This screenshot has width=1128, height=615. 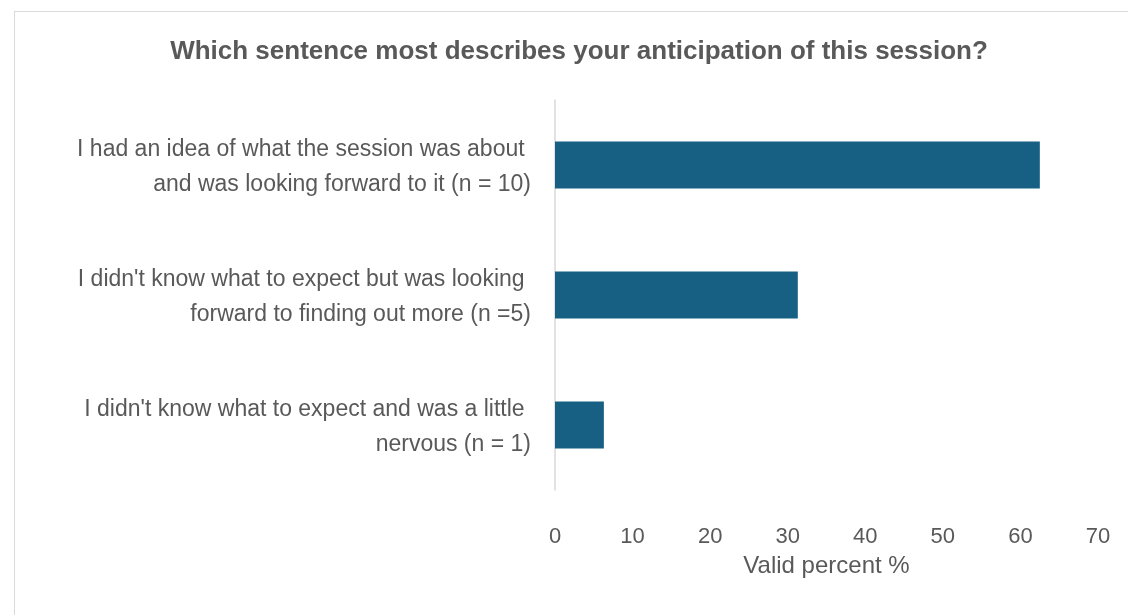 What do you see at coordinates (943, 535) in the screenshot?
I see `x-tick-label: 50` at bounding box center [943, 535].